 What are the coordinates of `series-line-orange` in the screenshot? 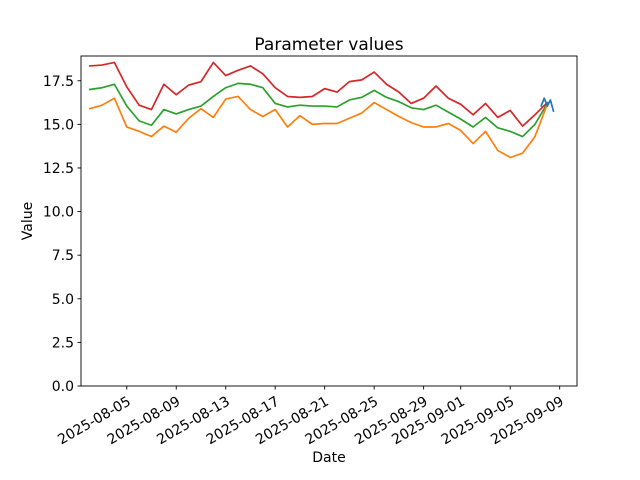 It's located at (318, 127).